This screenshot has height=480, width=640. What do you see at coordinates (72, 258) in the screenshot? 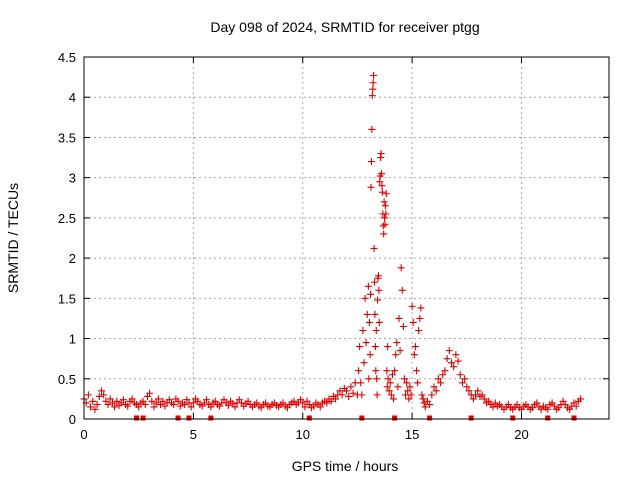
I see `y-tick-label: 2` at bounding box center [72, 258].